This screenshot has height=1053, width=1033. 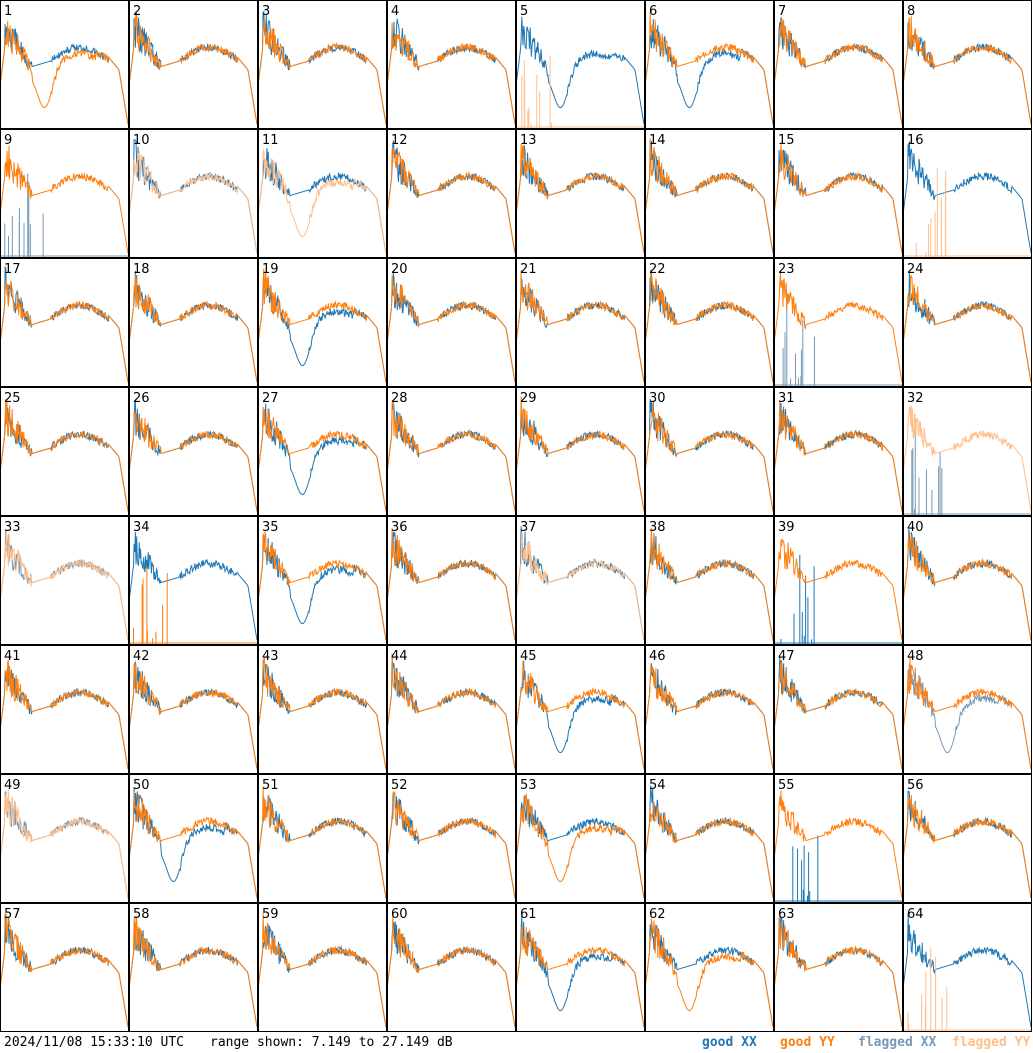 What do you see at coordinates (322, 842) in the screenshot?
I see `panel-51-yy-line` at bounding box center [322, 842].